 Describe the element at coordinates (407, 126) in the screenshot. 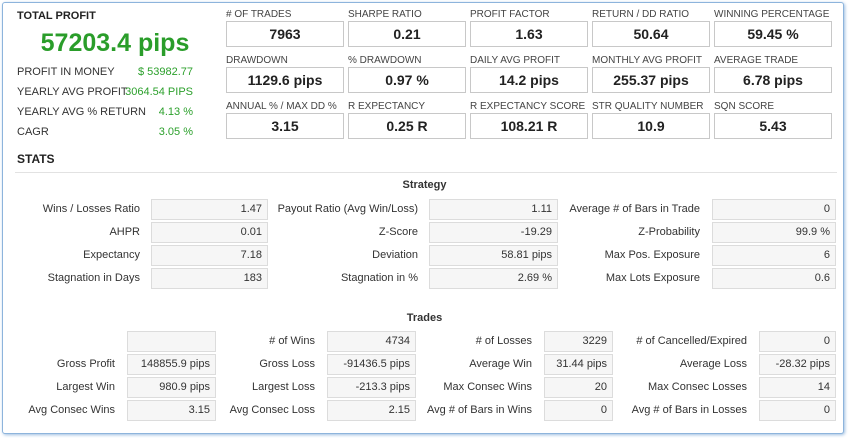

I see `metric-value: 0.25 R` at that location.